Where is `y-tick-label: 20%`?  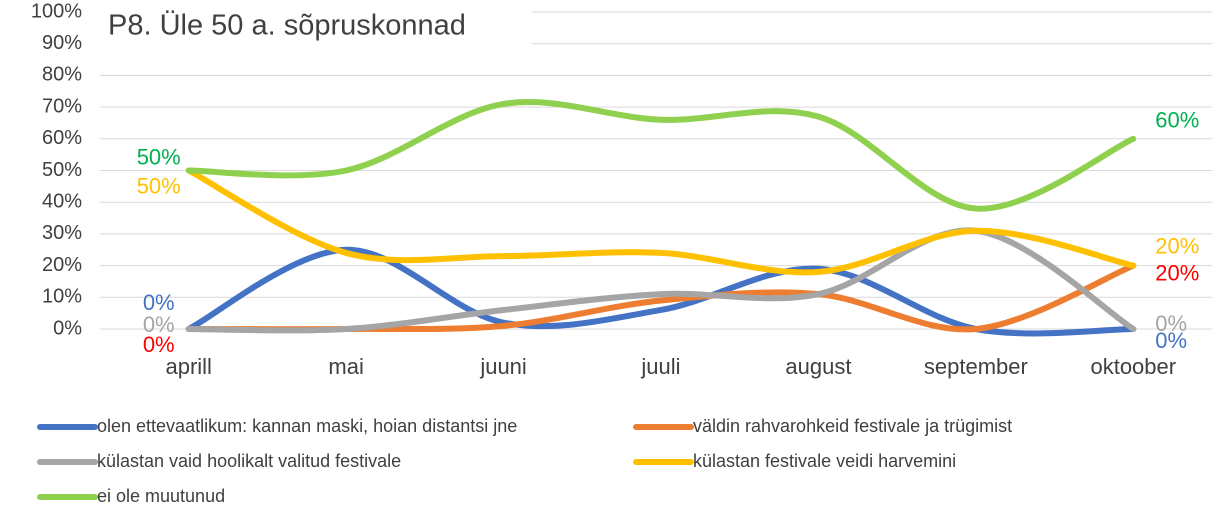 y-tick-label: 20% is located at coordinates (62, 265).